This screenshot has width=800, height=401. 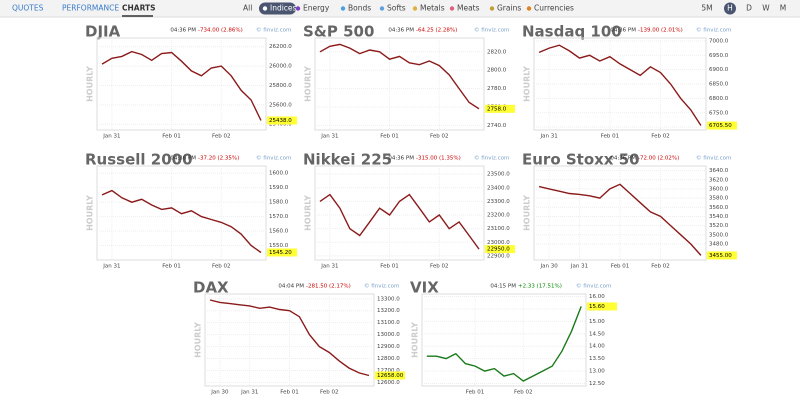 What do you see at coordinates (388, 311) in the screenshot?
I see `y-tick-label: 13200.0` at bounding box center [388, 311].